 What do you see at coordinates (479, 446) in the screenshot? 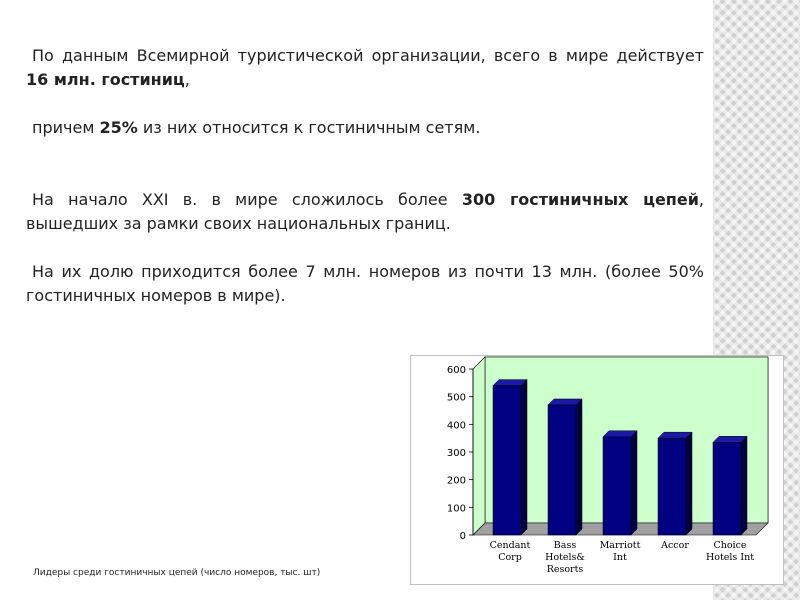
I see `plot-side-wall` at bounding box center [479, 446].